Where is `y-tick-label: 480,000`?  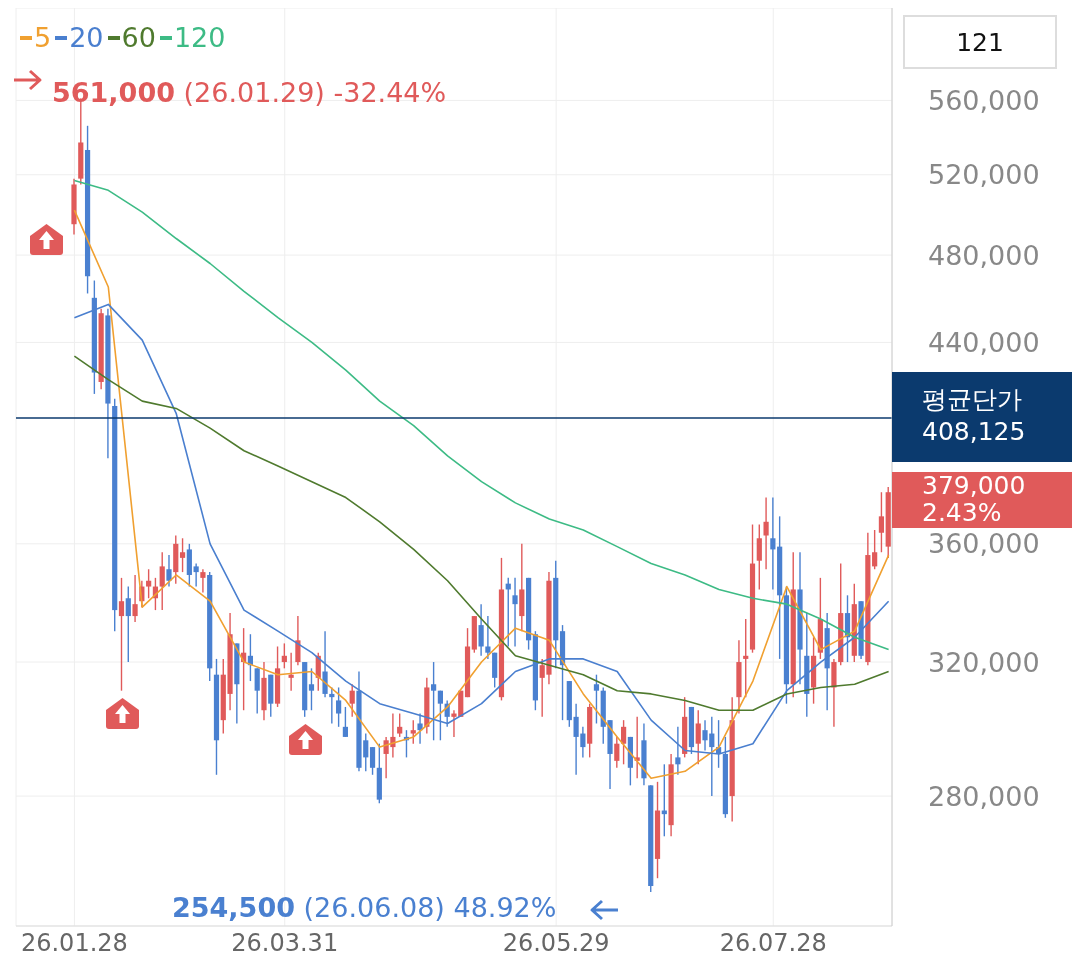
y-tick-label: 480,000 is located at coordinates (984, 255).